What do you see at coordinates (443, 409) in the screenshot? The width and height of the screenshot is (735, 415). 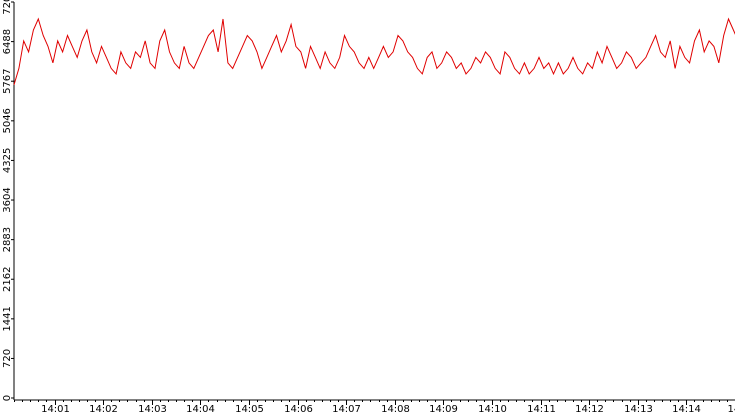 I see `x-tick-label: 14:09` at bounding box center [443, 409].